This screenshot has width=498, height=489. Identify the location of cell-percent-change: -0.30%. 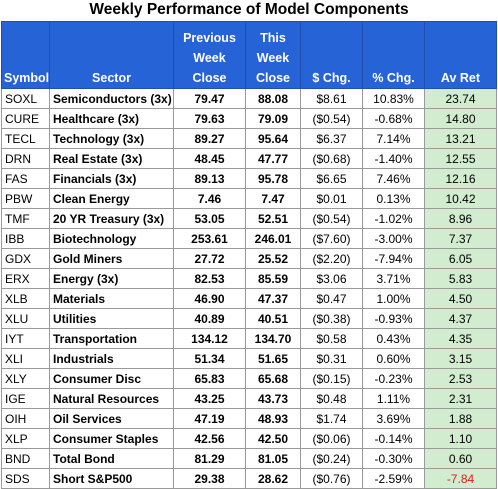
(393, 458).